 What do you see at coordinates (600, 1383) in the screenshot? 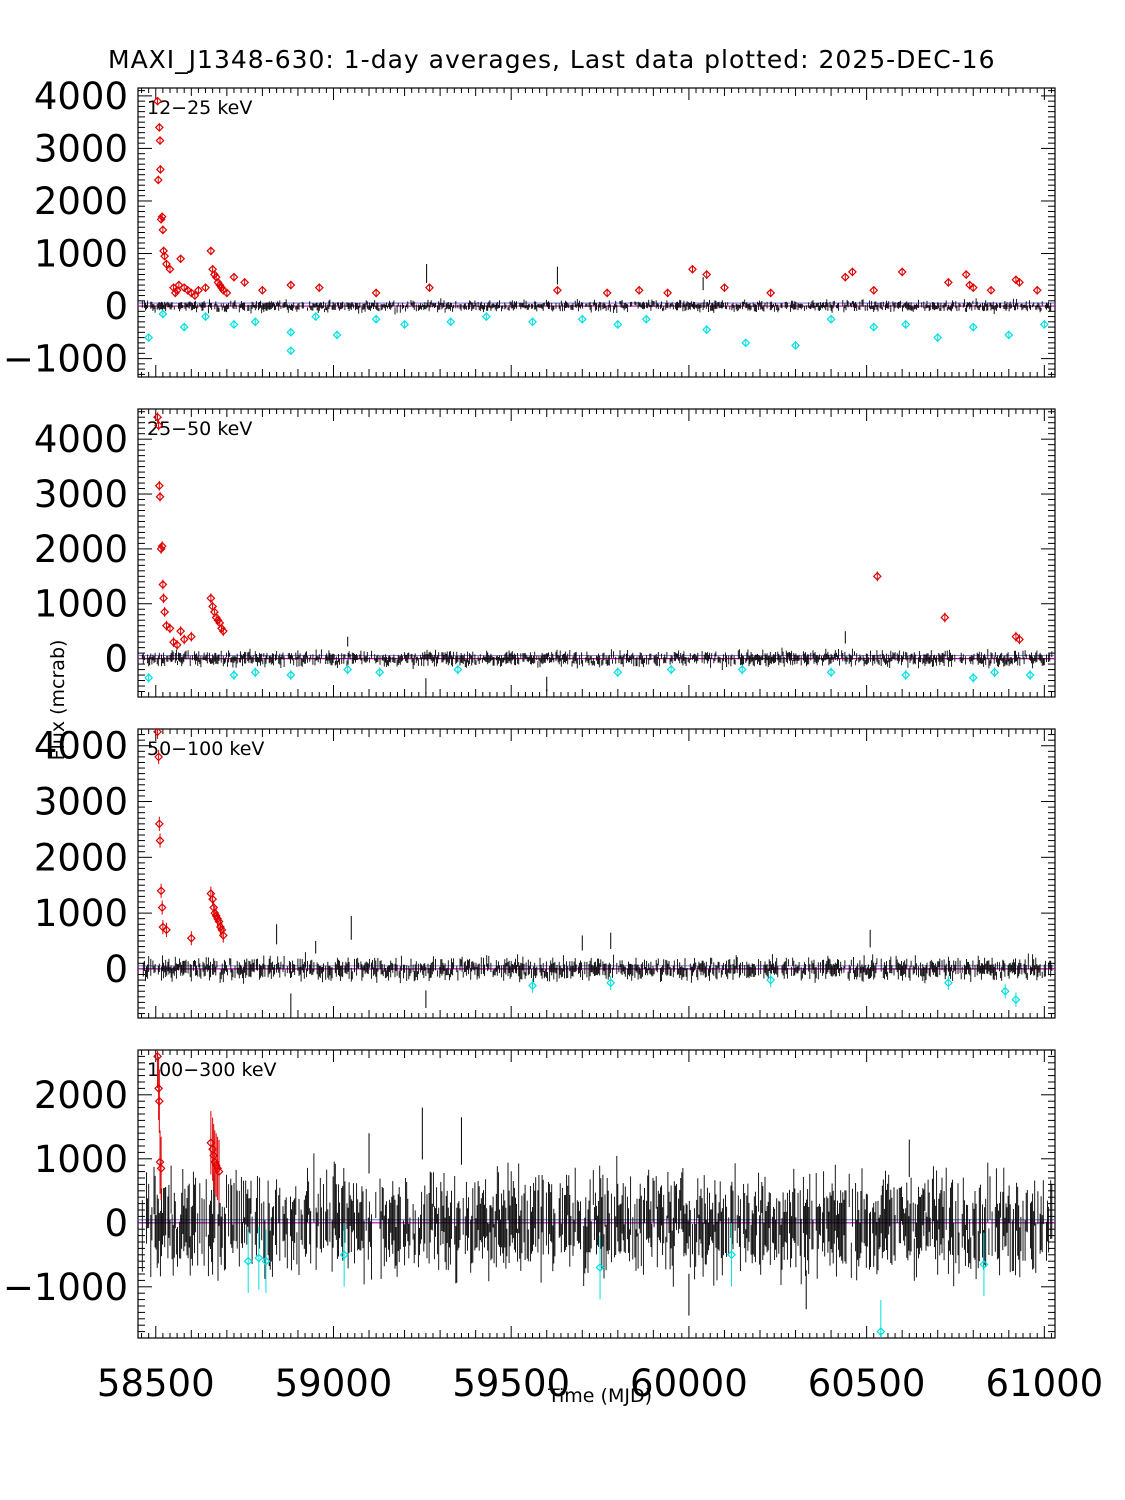
I see `x-tick-labels: 58500 59000 59500 60000 60500 61000` at bounding box center [600, 1383].